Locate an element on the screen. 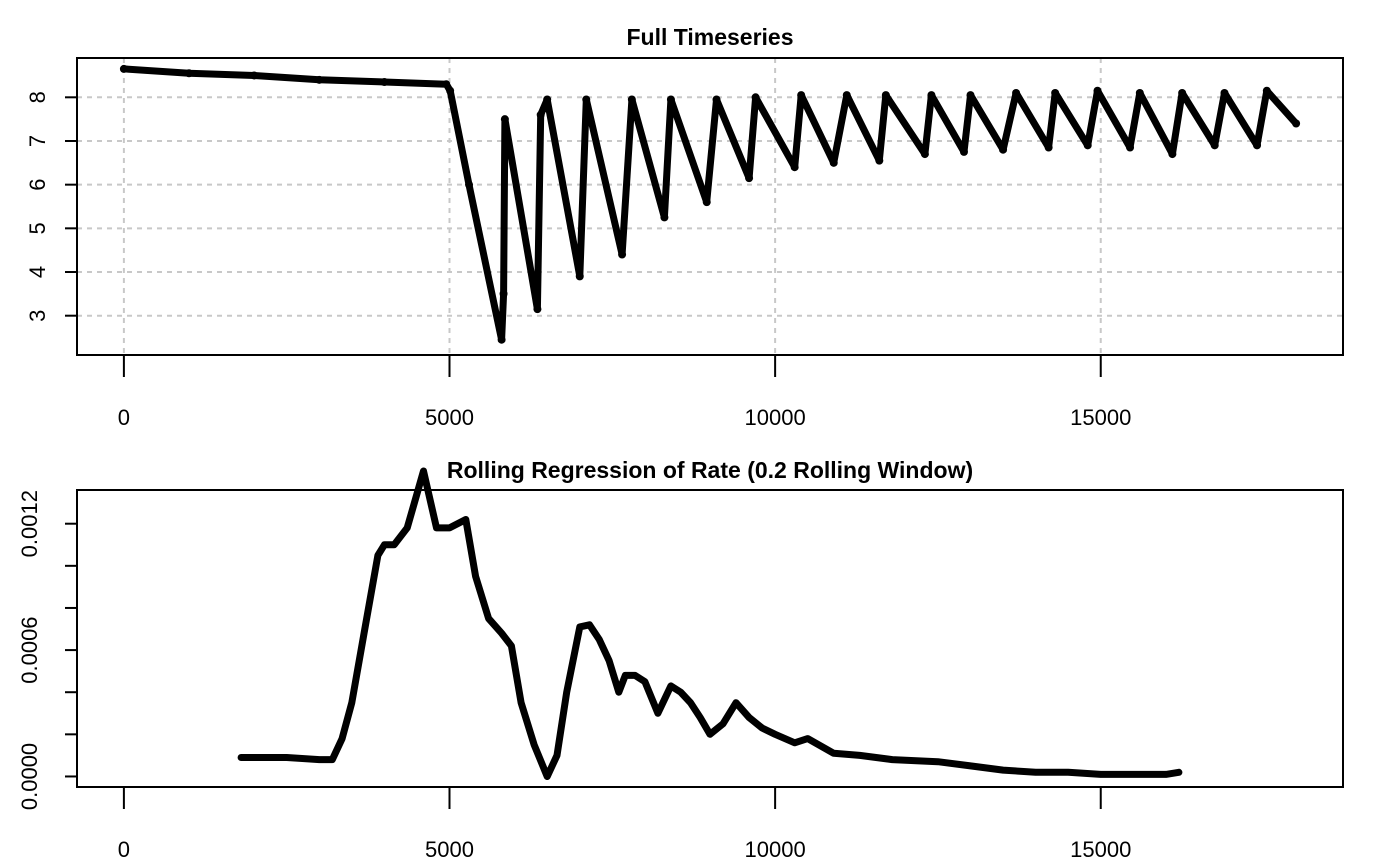 Image resolution: width=1400 pixels, height=865 pixels. y-tick-label: 0.0012 is located at coordinates (29, 523).